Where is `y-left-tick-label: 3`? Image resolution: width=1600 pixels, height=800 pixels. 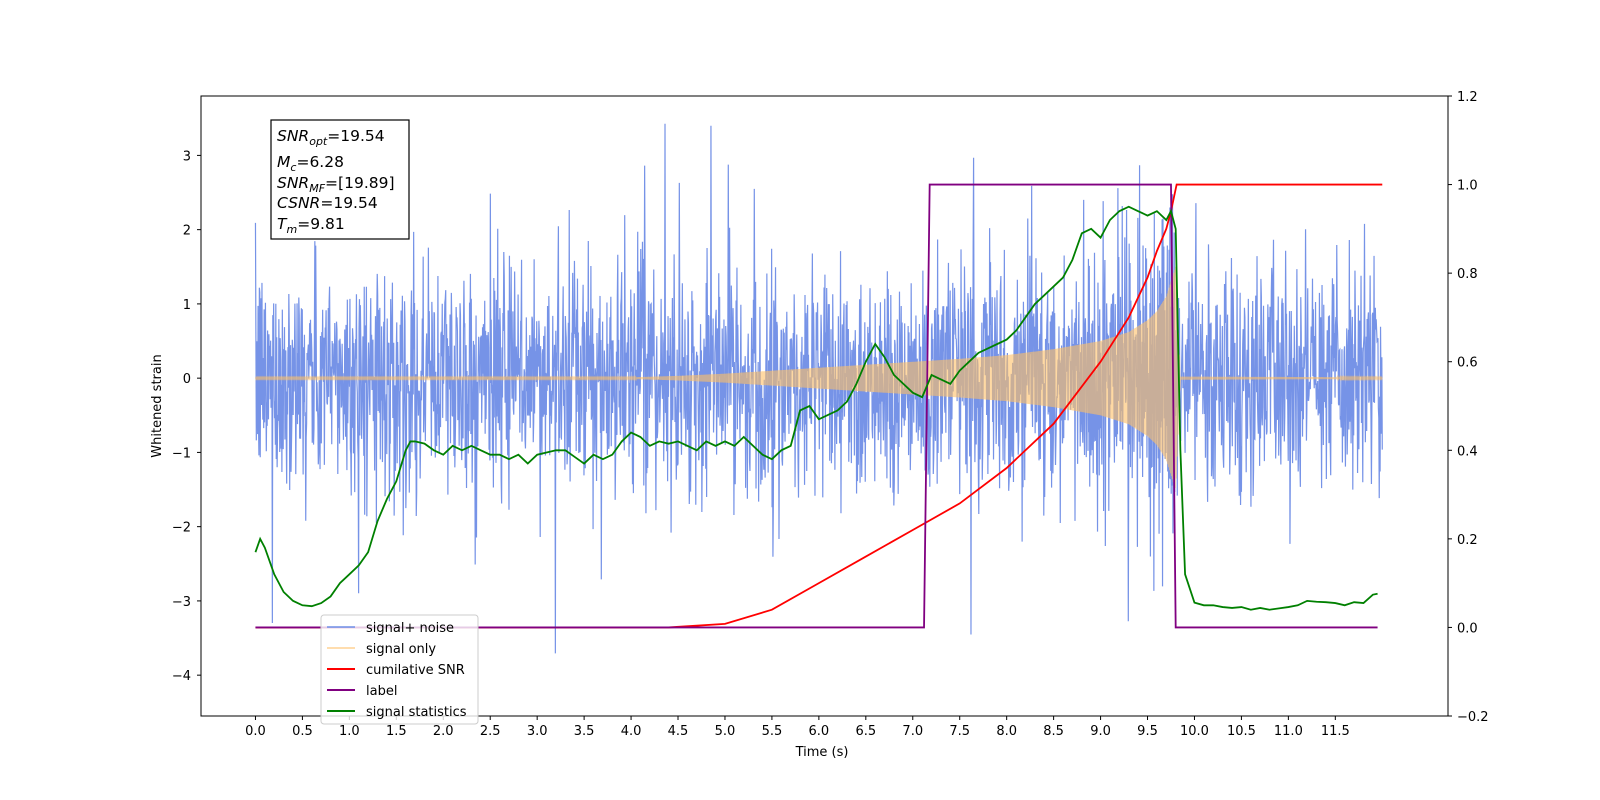 y-left-tick-label: 3 is located at coordinates (187, 156).